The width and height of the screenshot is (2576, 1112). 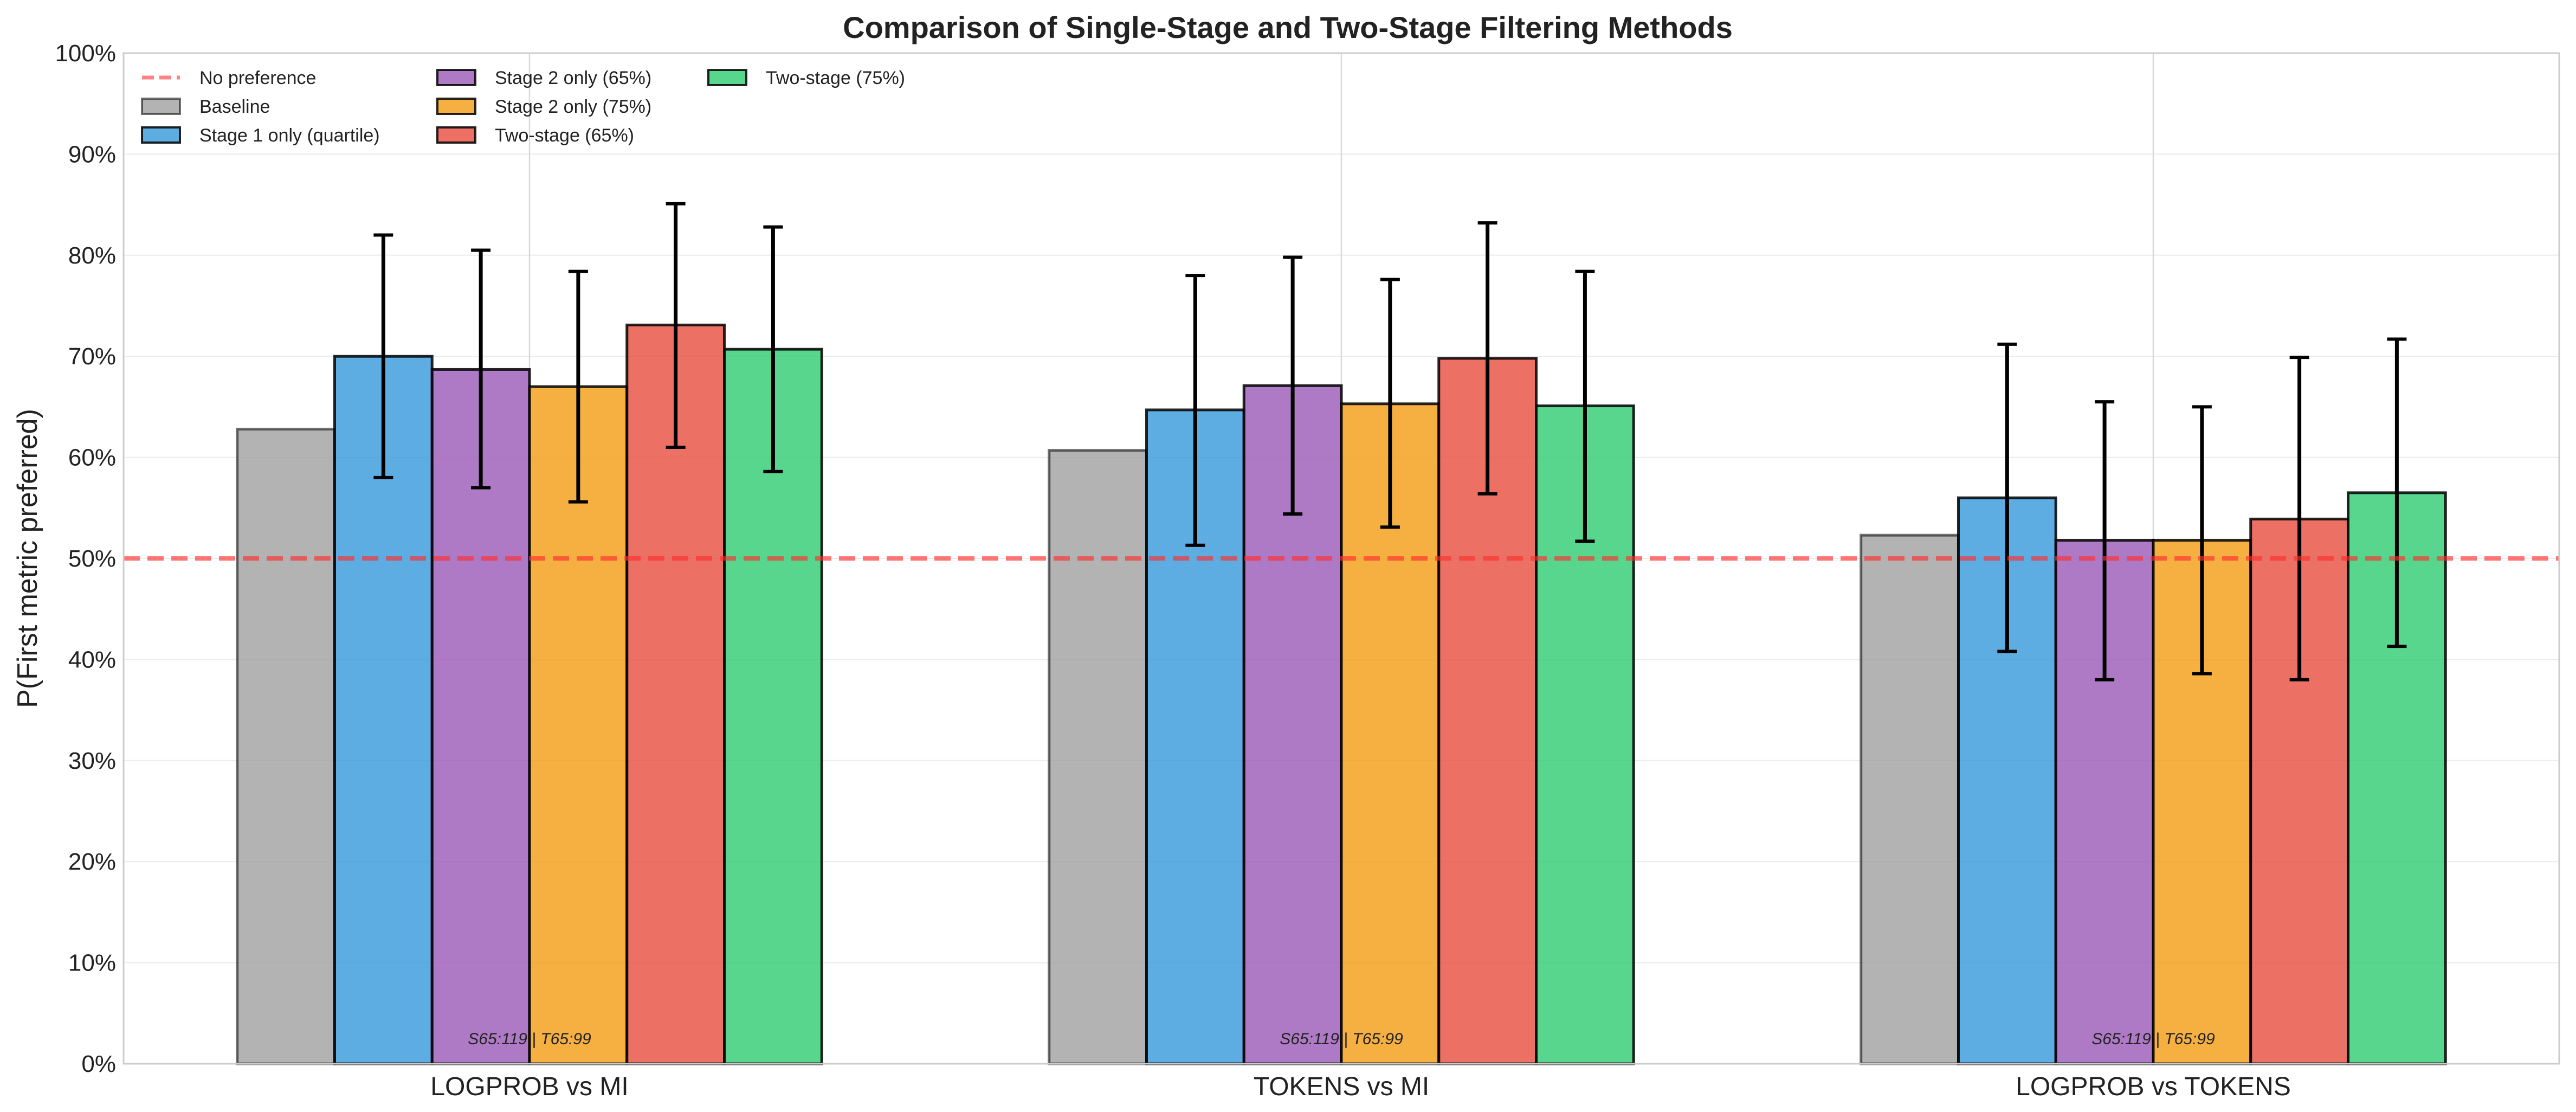 What do you see at coordinates (835, 78) in the screenshot?
I see `legend-label: Two-stage (75%)` at bounding box center [835, 78].